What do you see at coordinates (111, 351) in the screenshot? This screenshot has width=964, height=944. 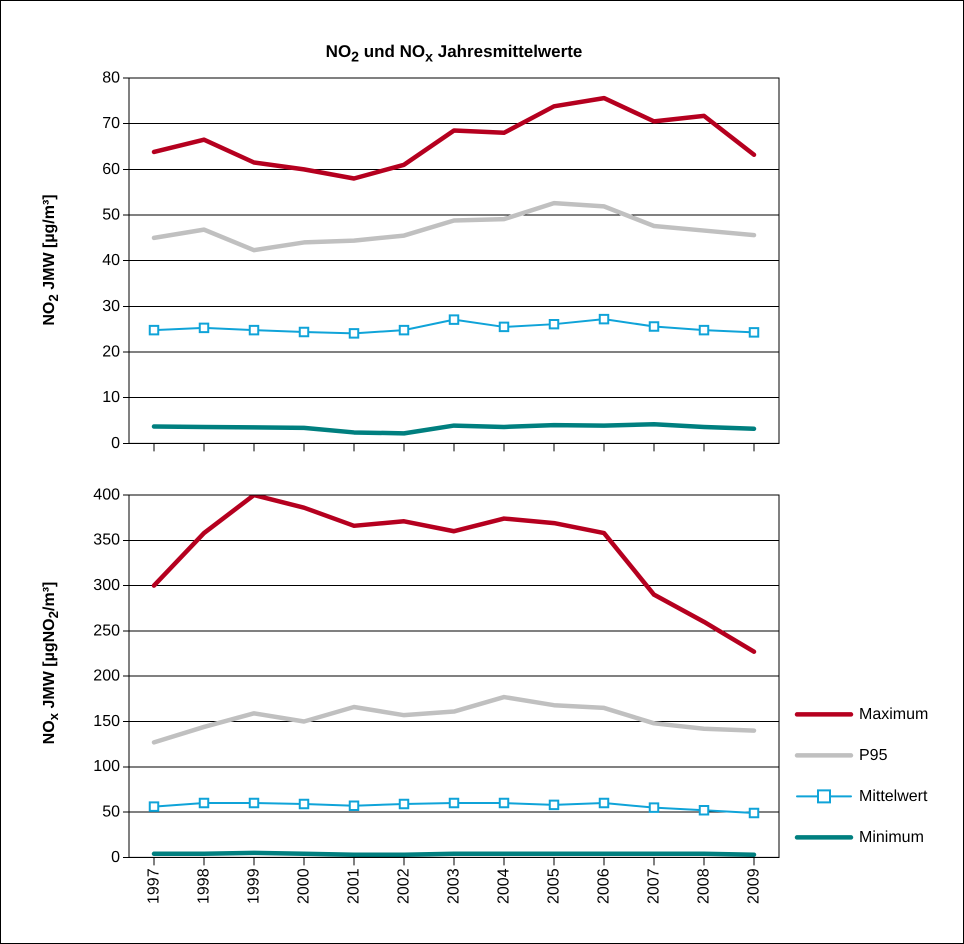 I see `y-tick-label: 20` at bounding box center [111, 351].